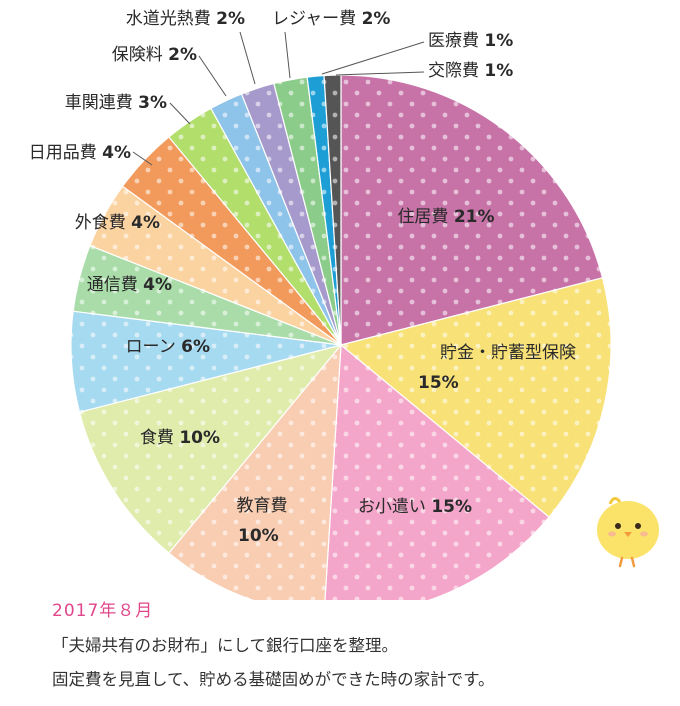 The image size is (680, 706). What do you see at coordinates (154, 55) in the screenshot?
I see `slice-label: 保険料 2%` at bounding box center [154, 55].